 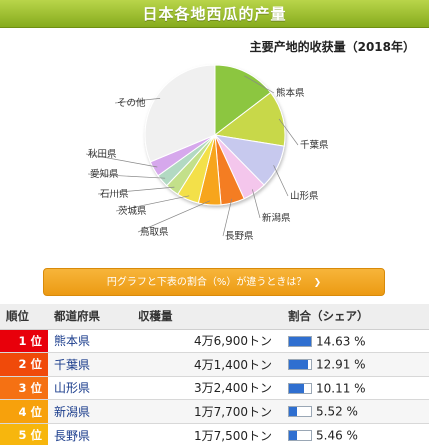 What do you see at coordinates (24, 317) in the screenshot?
I see `header-rank: 順位` at bounding box center [24, 317].